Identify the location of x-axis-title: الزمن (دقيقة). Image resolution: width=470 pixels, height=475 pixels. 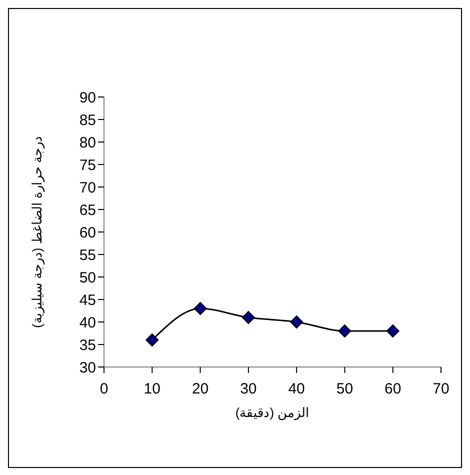
(272, 413).